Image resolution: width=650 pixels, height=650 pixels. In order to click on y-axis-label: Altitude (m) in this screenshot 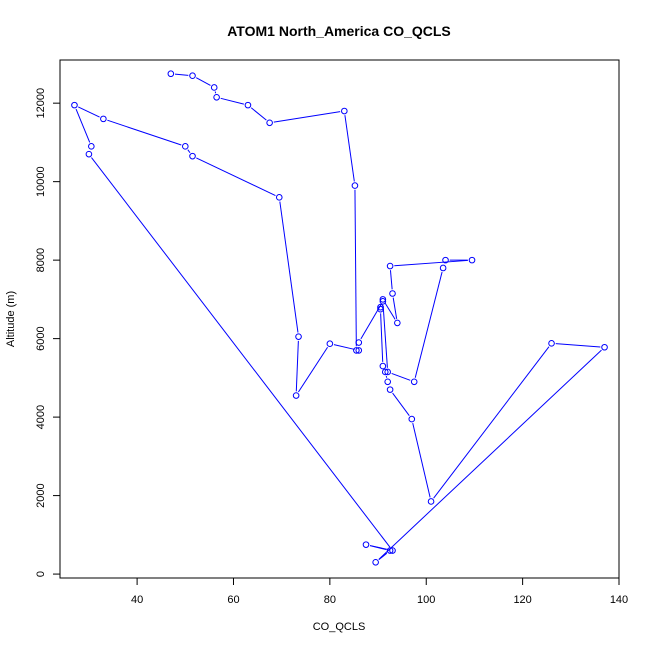, I will do `click(11, 319)`.